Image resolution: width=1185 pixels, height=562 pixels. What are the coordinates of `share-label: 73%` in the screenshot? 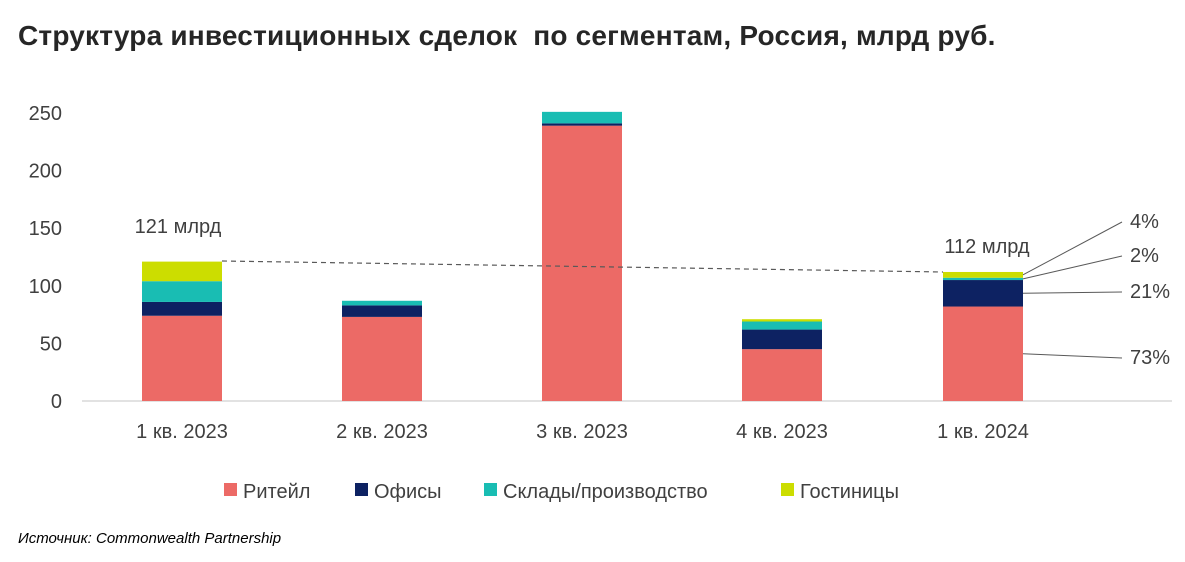 It's located at (1150, 358).